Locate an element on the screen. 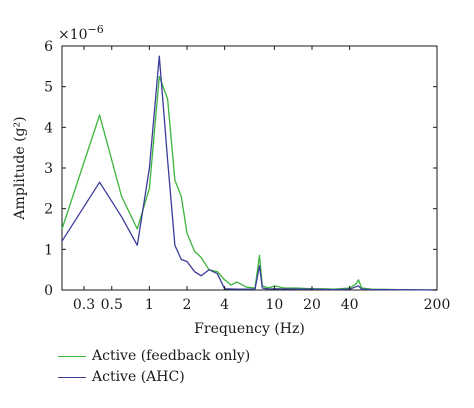 The width and height of the screenshot is (474, 408). y-tick-label: 5 is located at coordinates (48, 88).